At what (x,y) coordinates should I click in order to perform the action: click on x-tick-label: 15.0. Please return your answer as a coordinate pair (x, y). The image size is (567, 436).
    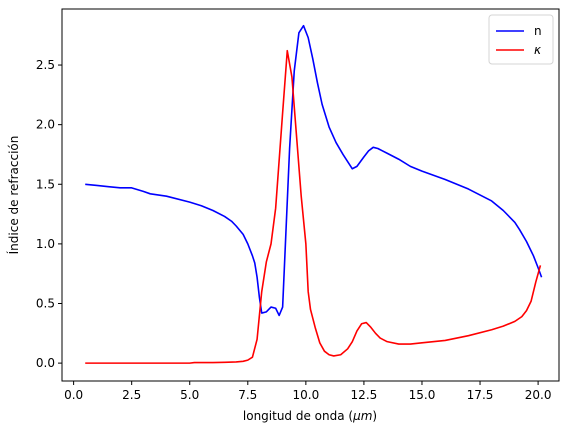
    Looking at the image, I should click on (422, 395).